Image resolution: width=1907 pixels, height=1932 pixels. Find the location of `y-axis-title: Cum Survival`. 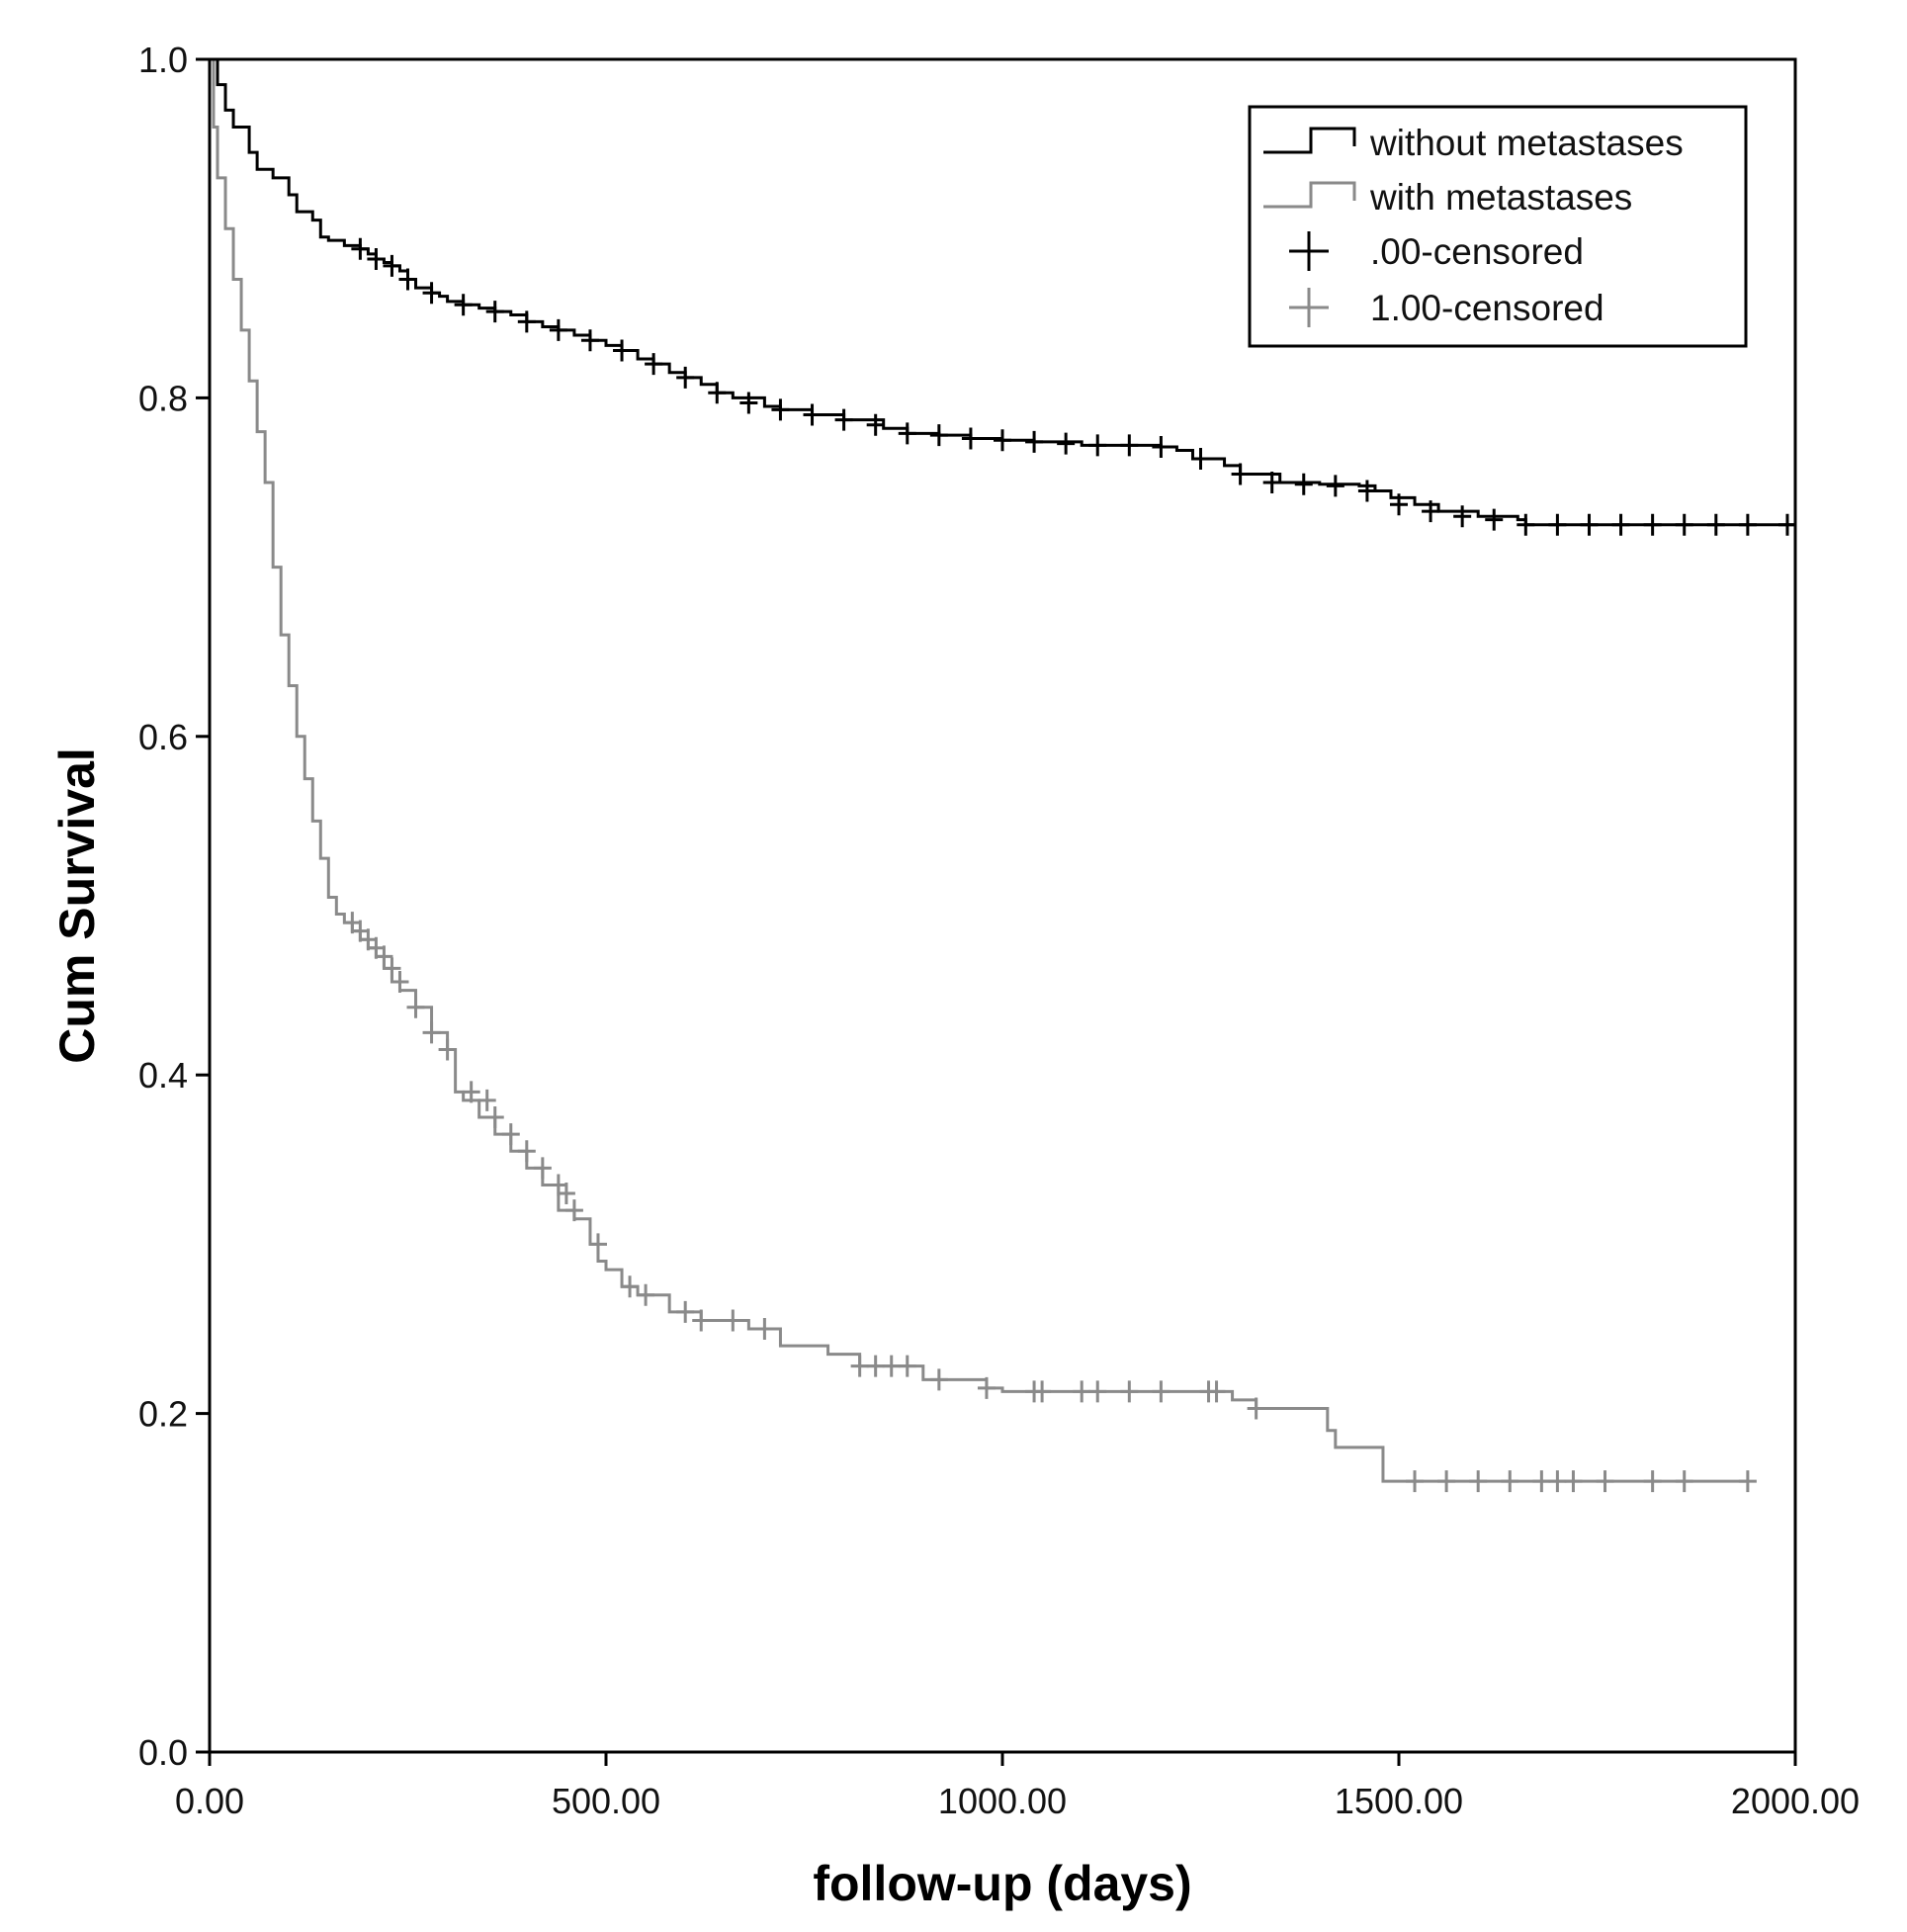

y-axis-title: Cum Survival is located at coordinates (77, 905).